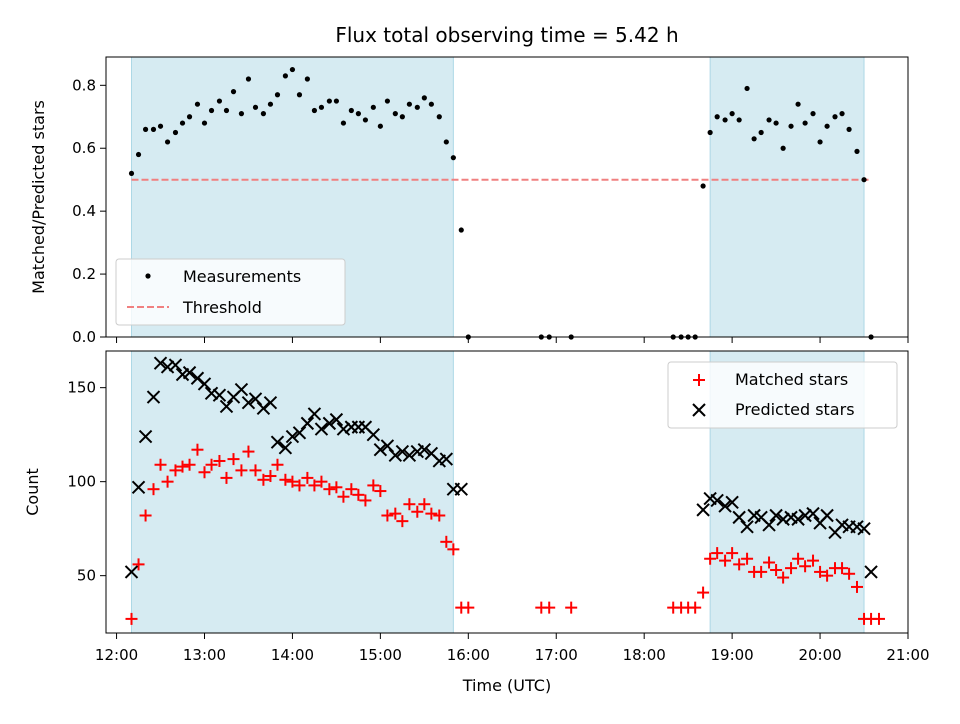  What do you see at coordinates (86, 576) in the screenshot?
I see `bottom-ytick-label: 50` at bounding box center [86, 576].